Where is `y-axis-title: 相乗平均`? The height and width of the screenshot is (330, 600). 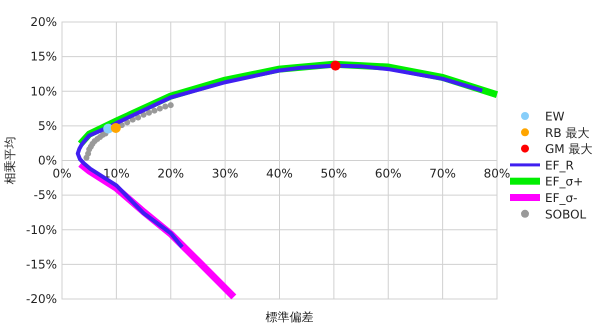
y-axis-title: 相乗平均 is located at coordinates (10, 160).